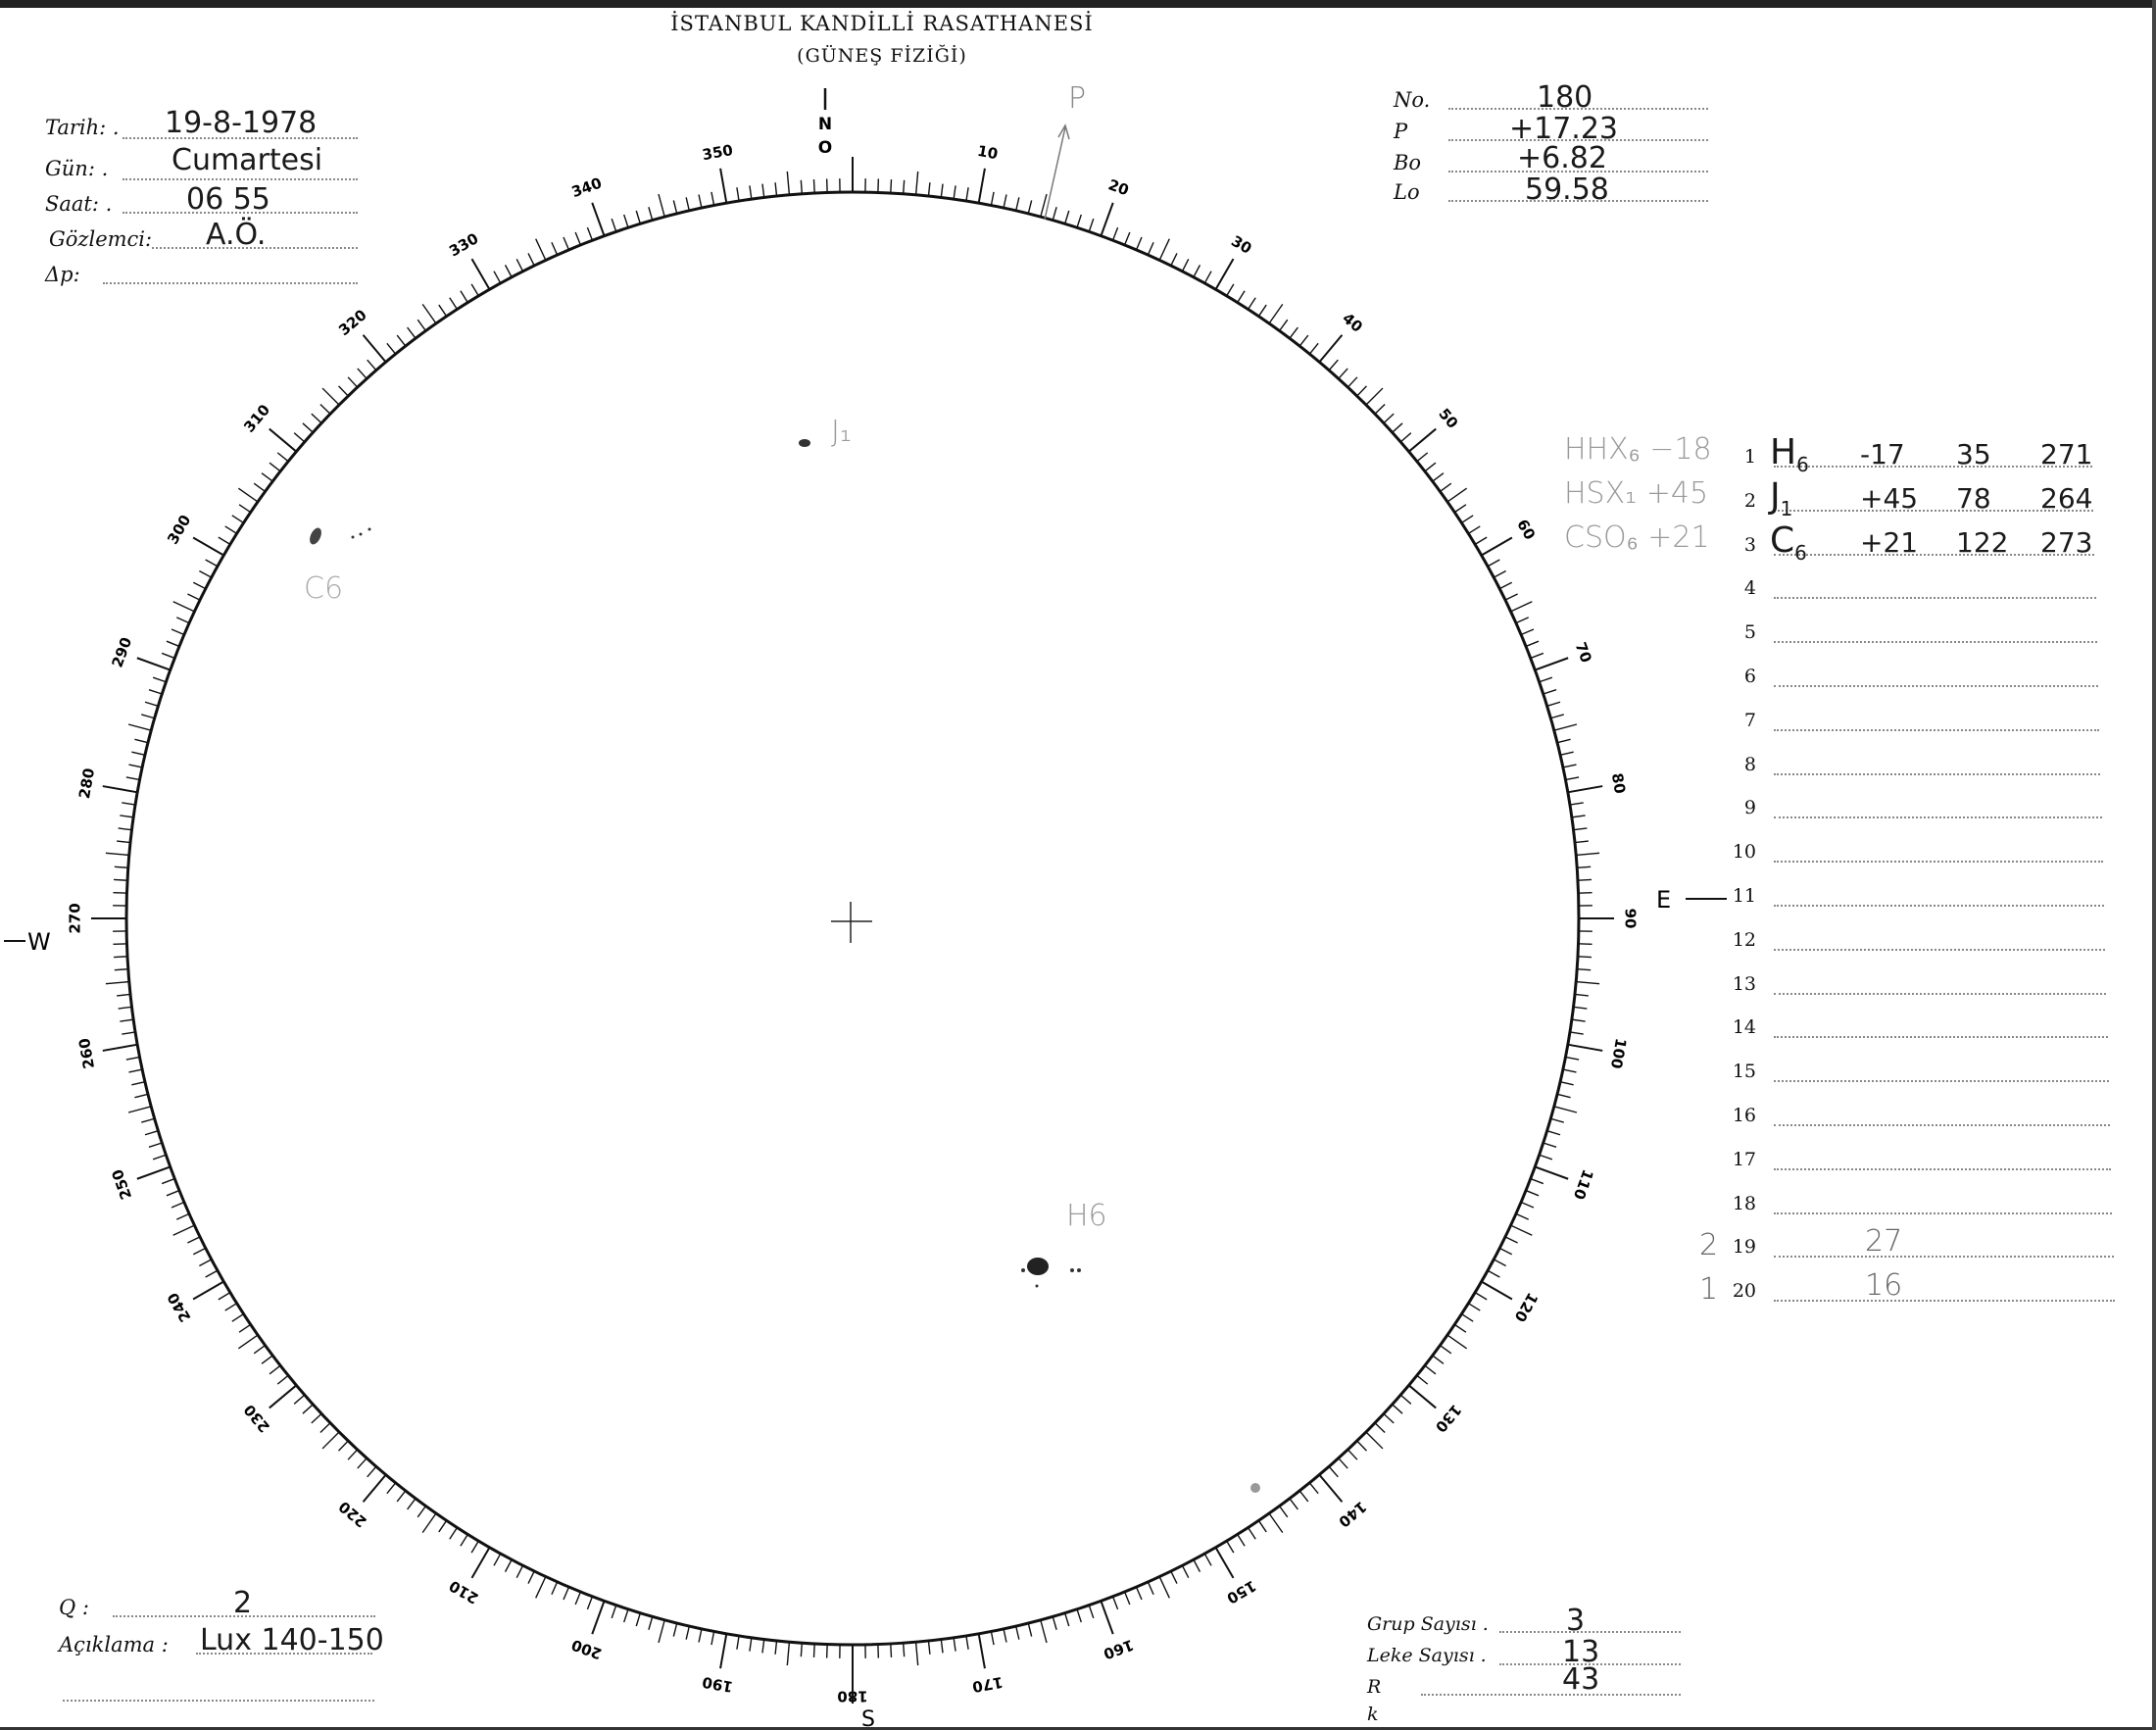 The image size is (2156, 1730). Describe the element at coordinates (1374, 1687) in the screenshot. I see `r-label: R` at that location.